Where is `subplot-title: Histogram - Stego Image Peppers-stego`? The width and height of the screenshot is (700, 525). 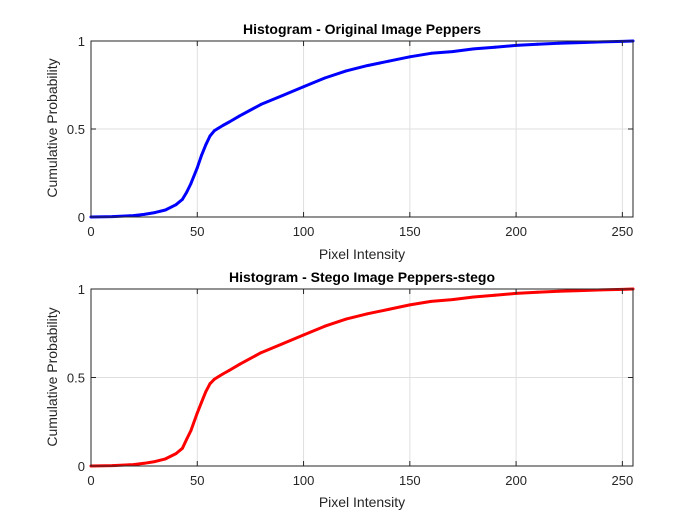
subplot-title: Histogram - Stego Image Peppers-stego is located at coordinates (362, 277).